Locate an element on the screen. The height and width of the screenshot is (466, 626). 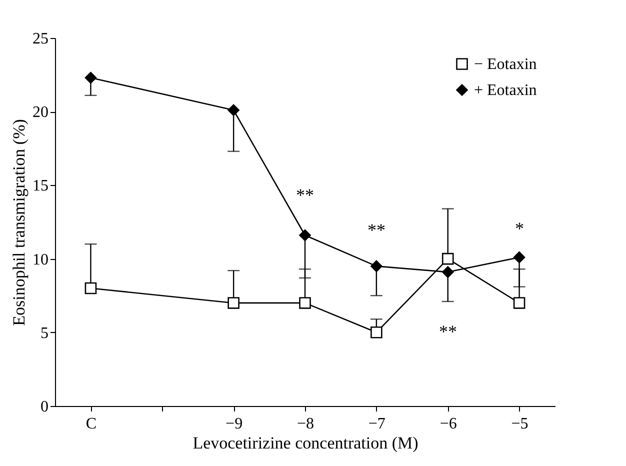
y-tick-label: 0 is located at coordinates (44, 407).